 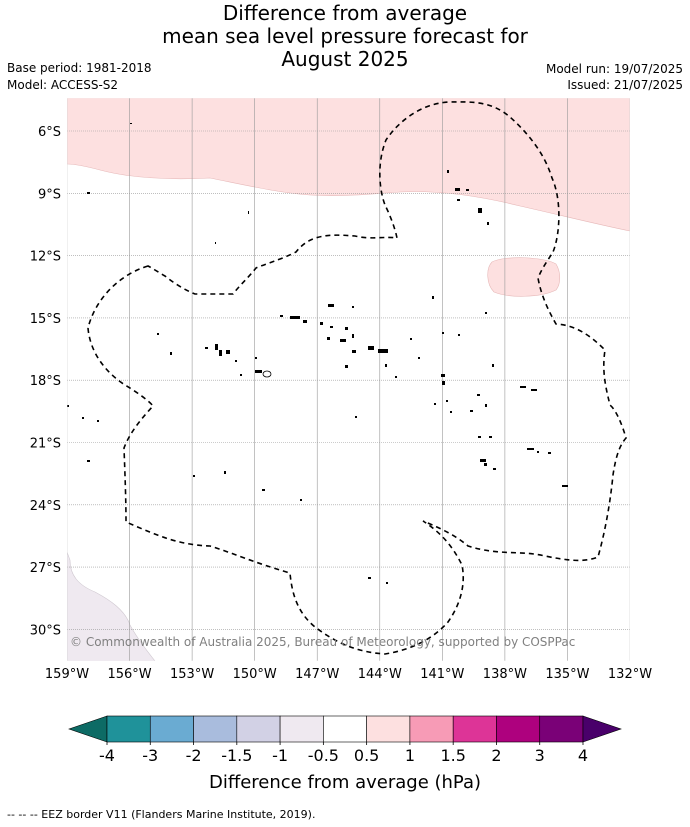 I want to click on longitude-tick-label: 138°W, so click(x=505, y=674).